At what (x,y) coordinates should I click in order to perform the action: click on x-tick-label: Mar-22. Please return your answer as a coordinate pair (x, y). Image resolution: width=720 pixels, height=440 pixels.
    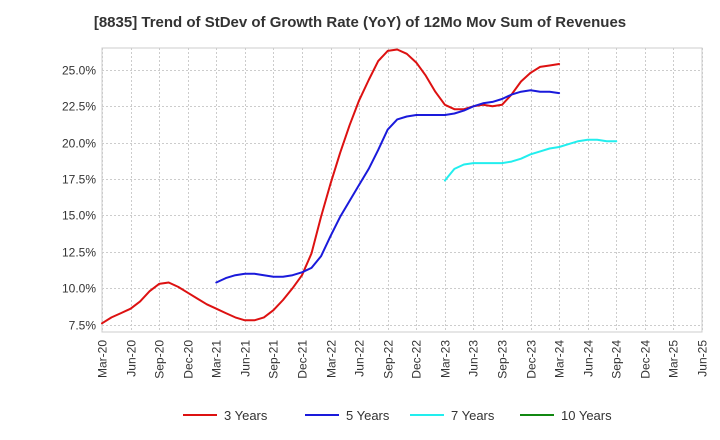
    Looking at the image, I should click on (332, 359).